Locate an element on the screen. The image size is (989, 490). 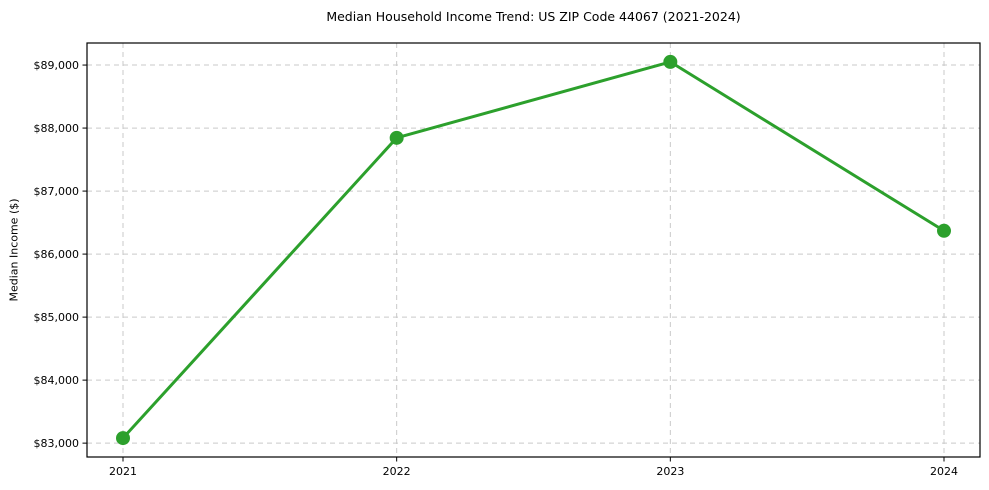
y-tick-label: $88,000 is located at coordinates (57, 128).